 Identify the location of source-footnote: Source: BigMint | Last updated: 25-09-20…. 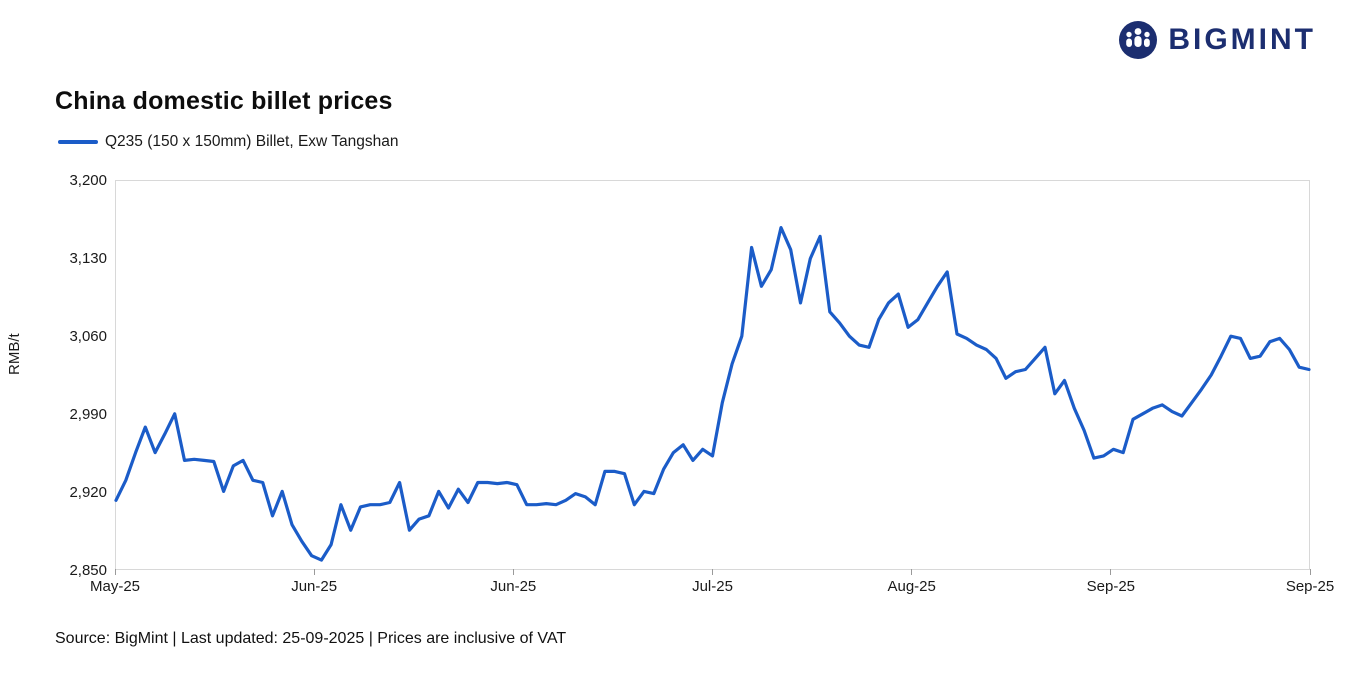
(311, 638).